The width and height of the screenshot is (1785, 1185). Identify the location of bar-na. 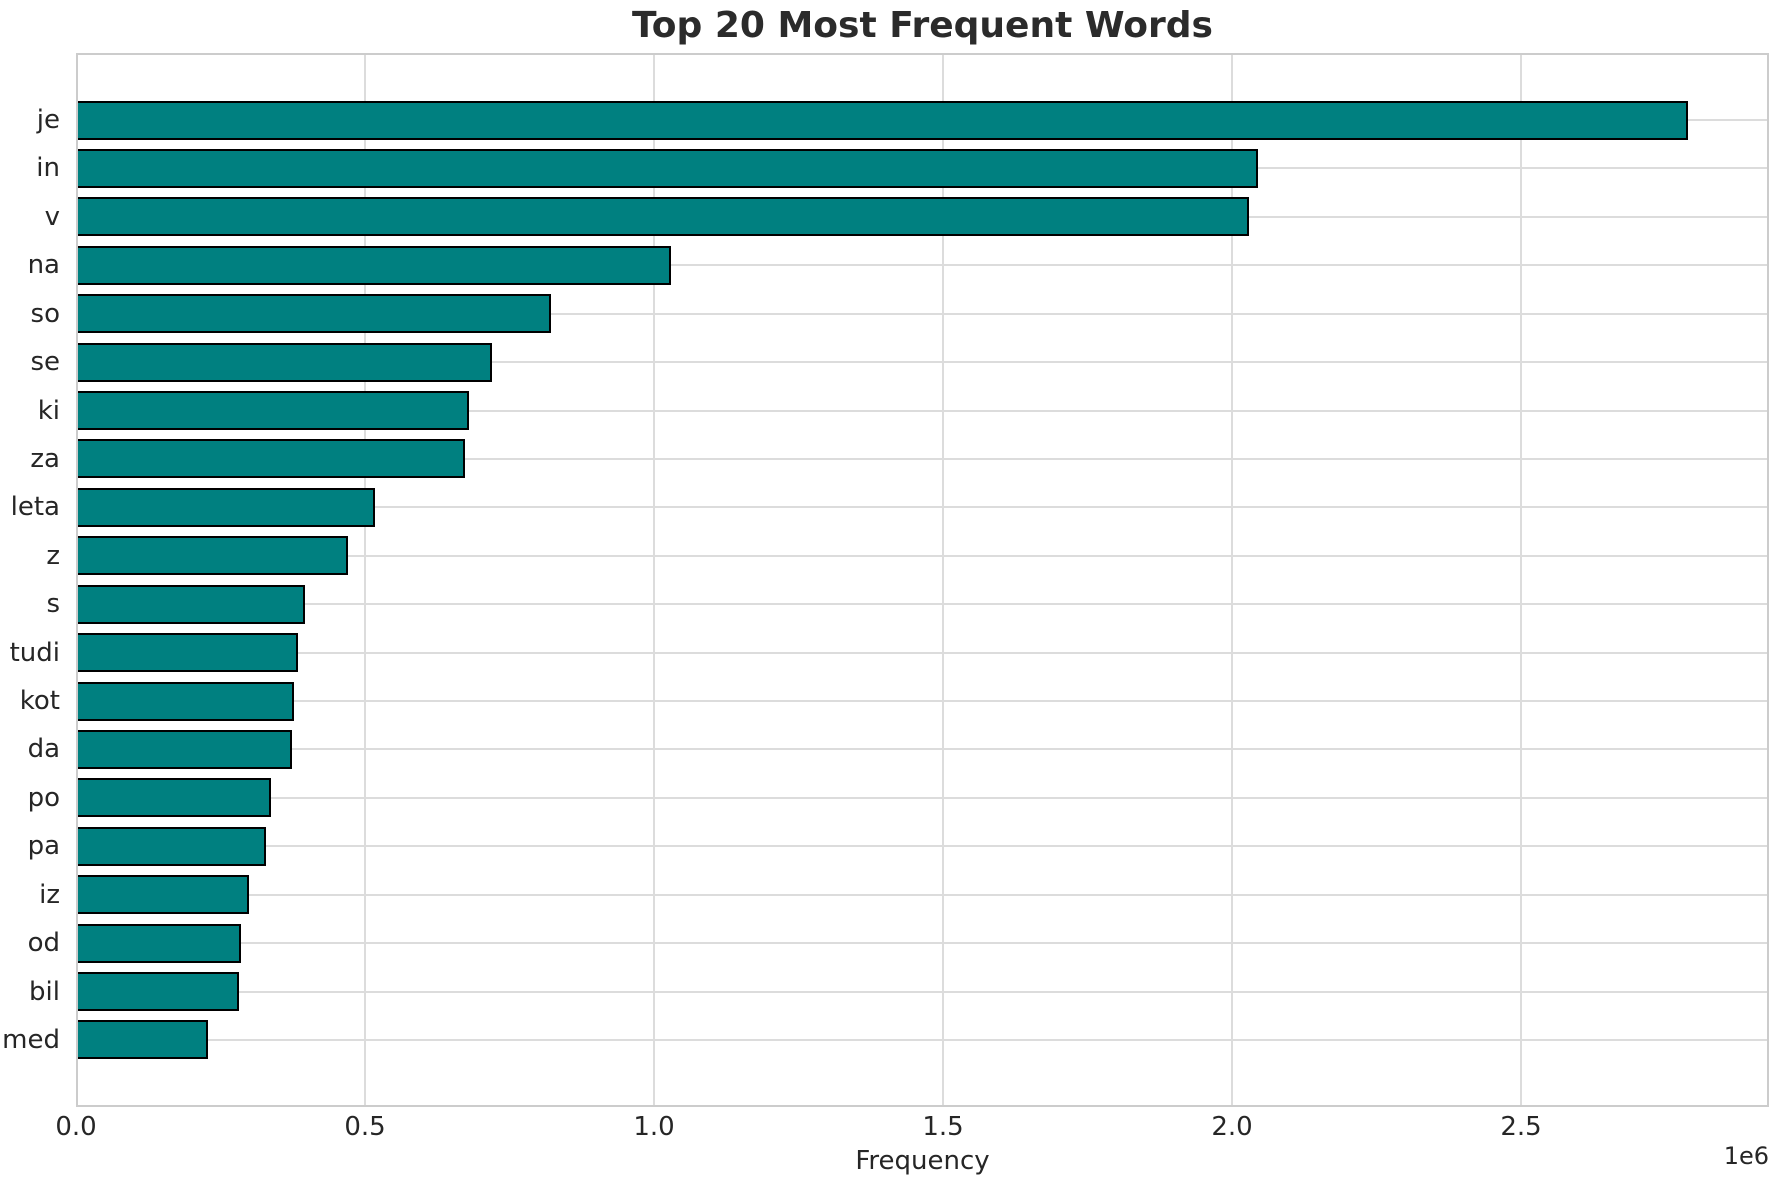
(373, 265).